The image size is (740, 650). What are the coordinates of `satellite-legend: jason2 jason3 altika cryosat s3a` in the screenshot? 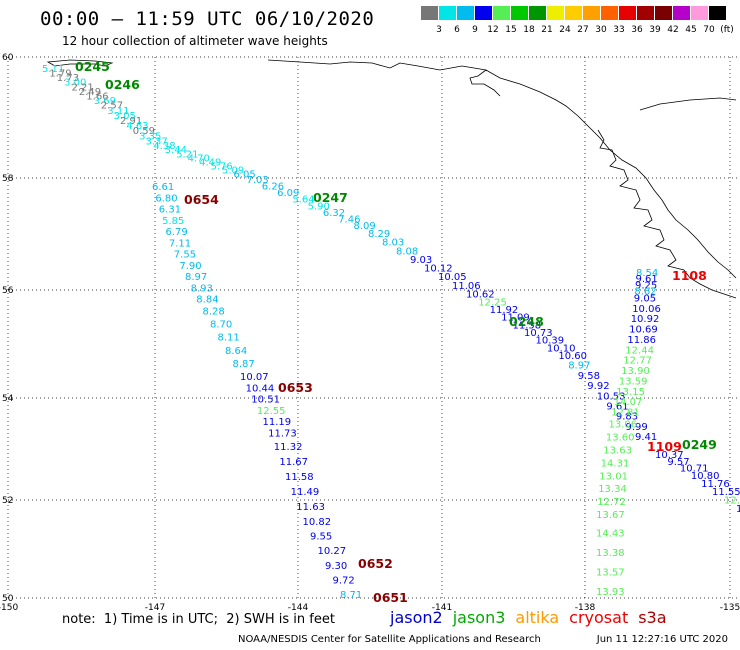 It's located at (533, 617).